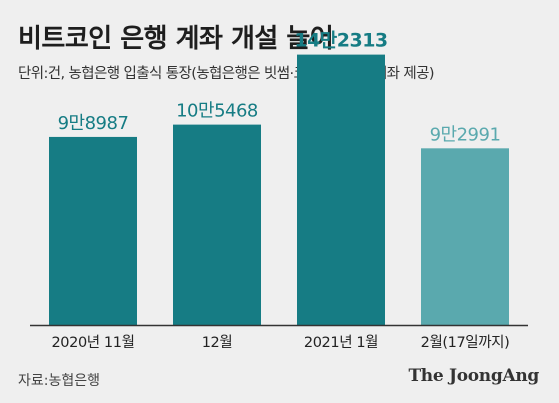 Image resolution: width=559 pixels, height=403 pixels. What do you see at coordinates (341, 342) in the screenshot?
I see `category-label-2: 2021년 1월` at bounding box center [341, 342].